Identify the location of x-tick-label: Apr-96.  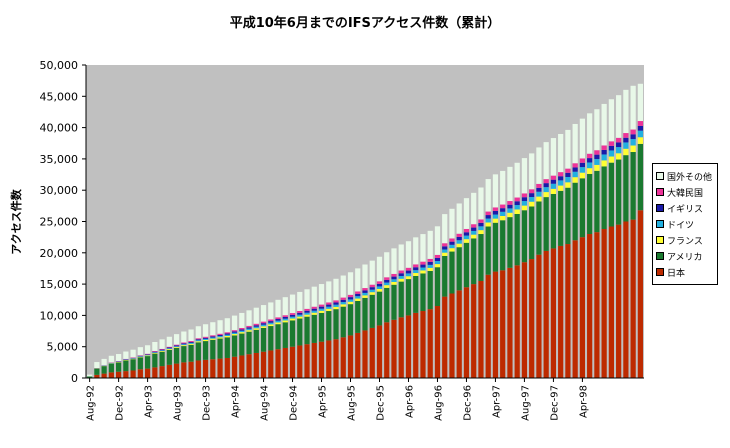
(409, 401).